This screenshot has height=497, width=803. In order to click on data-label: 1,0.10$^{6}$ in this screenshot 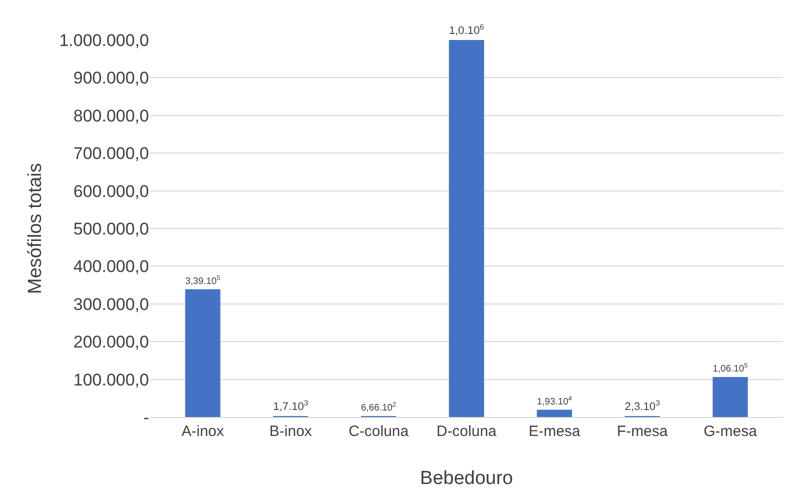, I will do `click(466, 30)`.